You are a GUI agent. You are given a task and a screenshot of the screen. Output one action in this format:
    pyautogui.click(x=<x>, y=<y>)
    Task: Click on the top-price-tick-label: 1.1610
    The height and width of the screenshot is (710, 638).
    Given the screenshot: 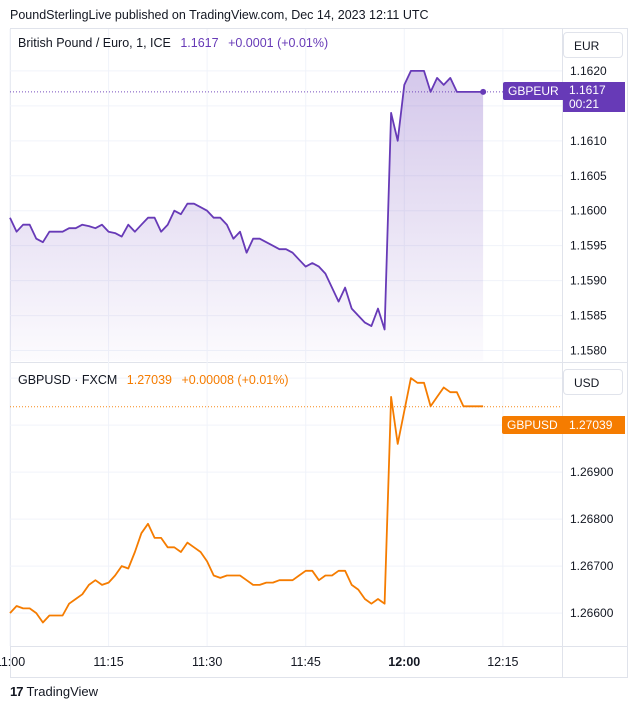 What is the action you would take?
    pyautogui.click(x=588, y=141)
    